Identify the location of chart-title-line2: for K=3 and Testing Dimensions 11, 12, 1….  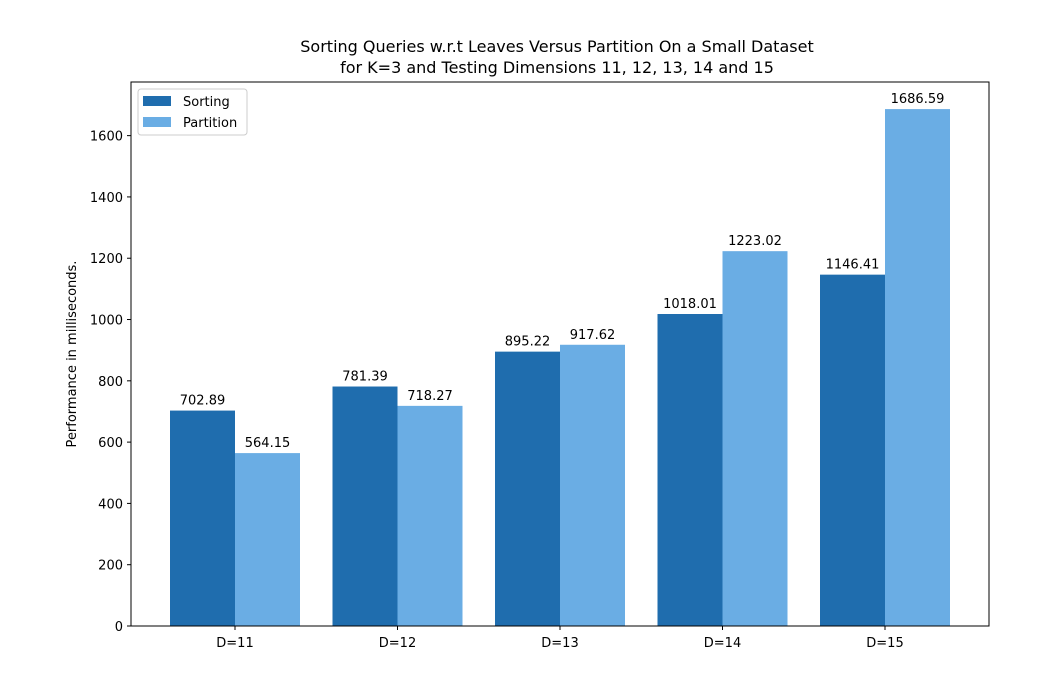
(557, 67).